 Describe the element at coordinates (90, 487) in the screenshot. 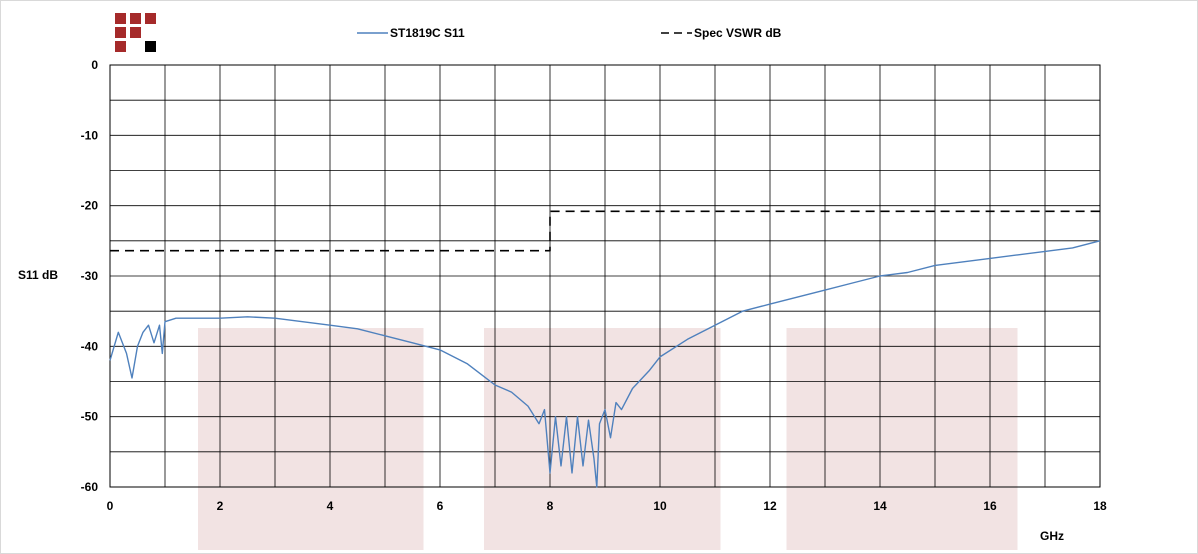

I see `y-tick-label: -60` at that location.